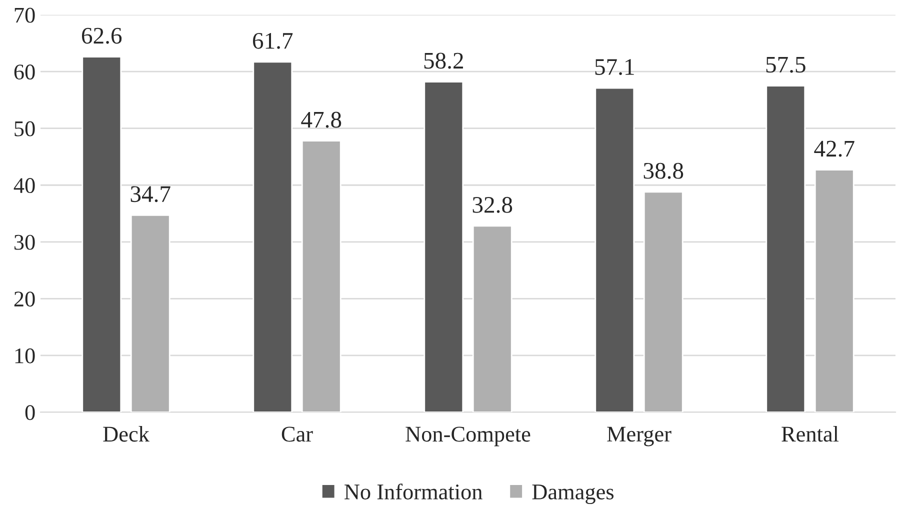 The width and height of the screenshot is (900, 512). What do you see at coordinates (786, 64) in the screenshot?
I see `data-label: 57.5` at bounding box center [786, 64].